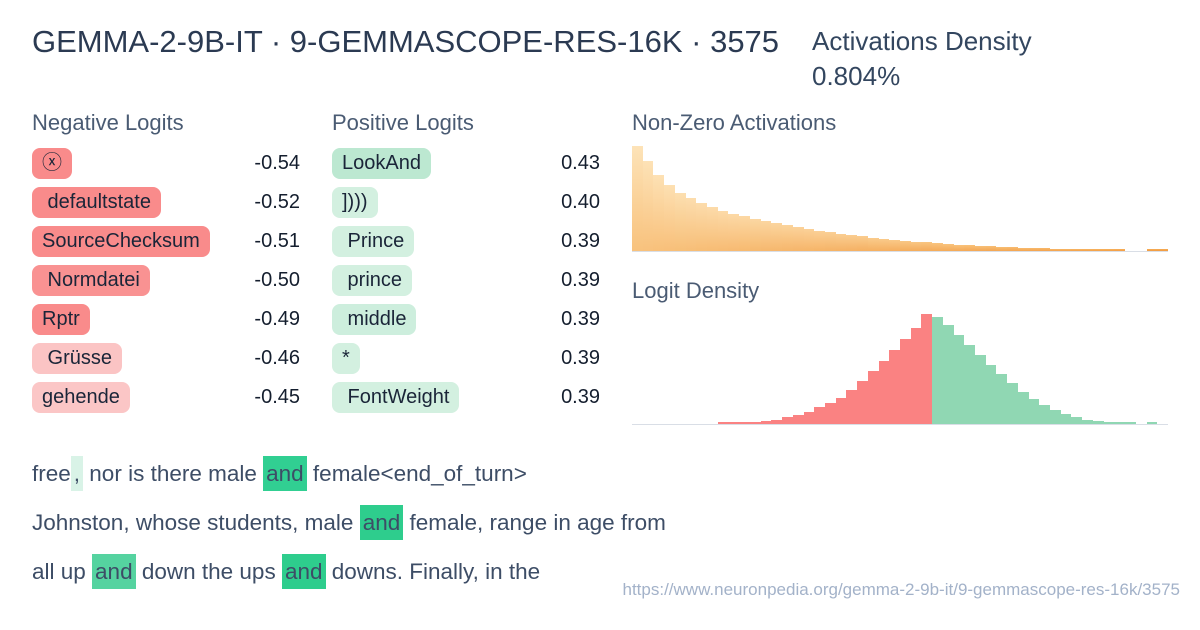 The height and width of the screenshot is (630, 1200). What do you see at coordinates (466, 358) in the screenshot?
I see `logit-row: * 0.39` at bounding box center [466, 358].